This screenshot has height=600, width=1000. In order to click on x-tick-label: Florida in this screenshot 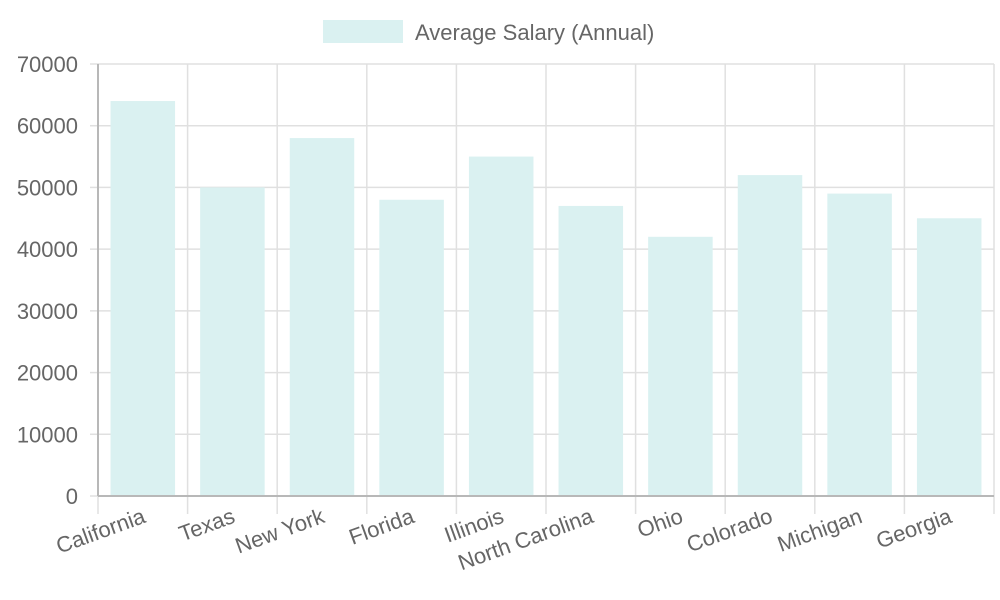, I will do `click(382, 526)`.